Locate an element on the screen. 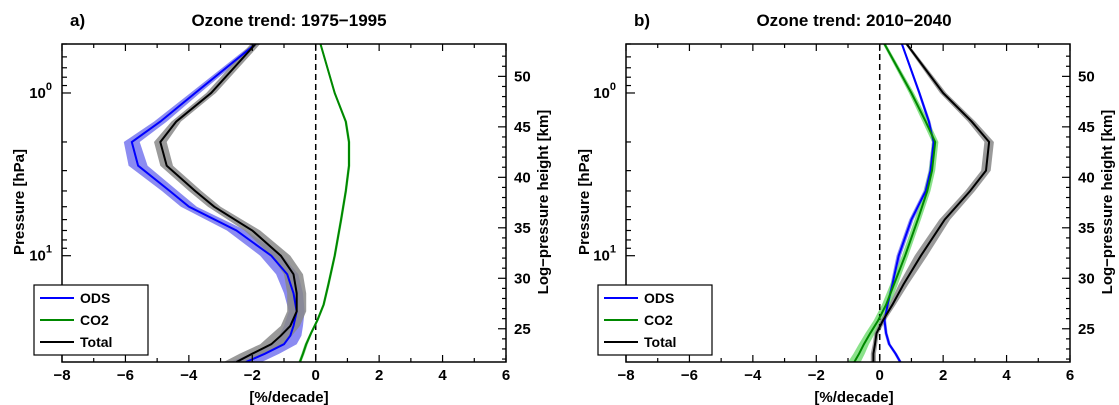  panel-b-legend: ODS CO2 Total is located at coordinates (655, 320).